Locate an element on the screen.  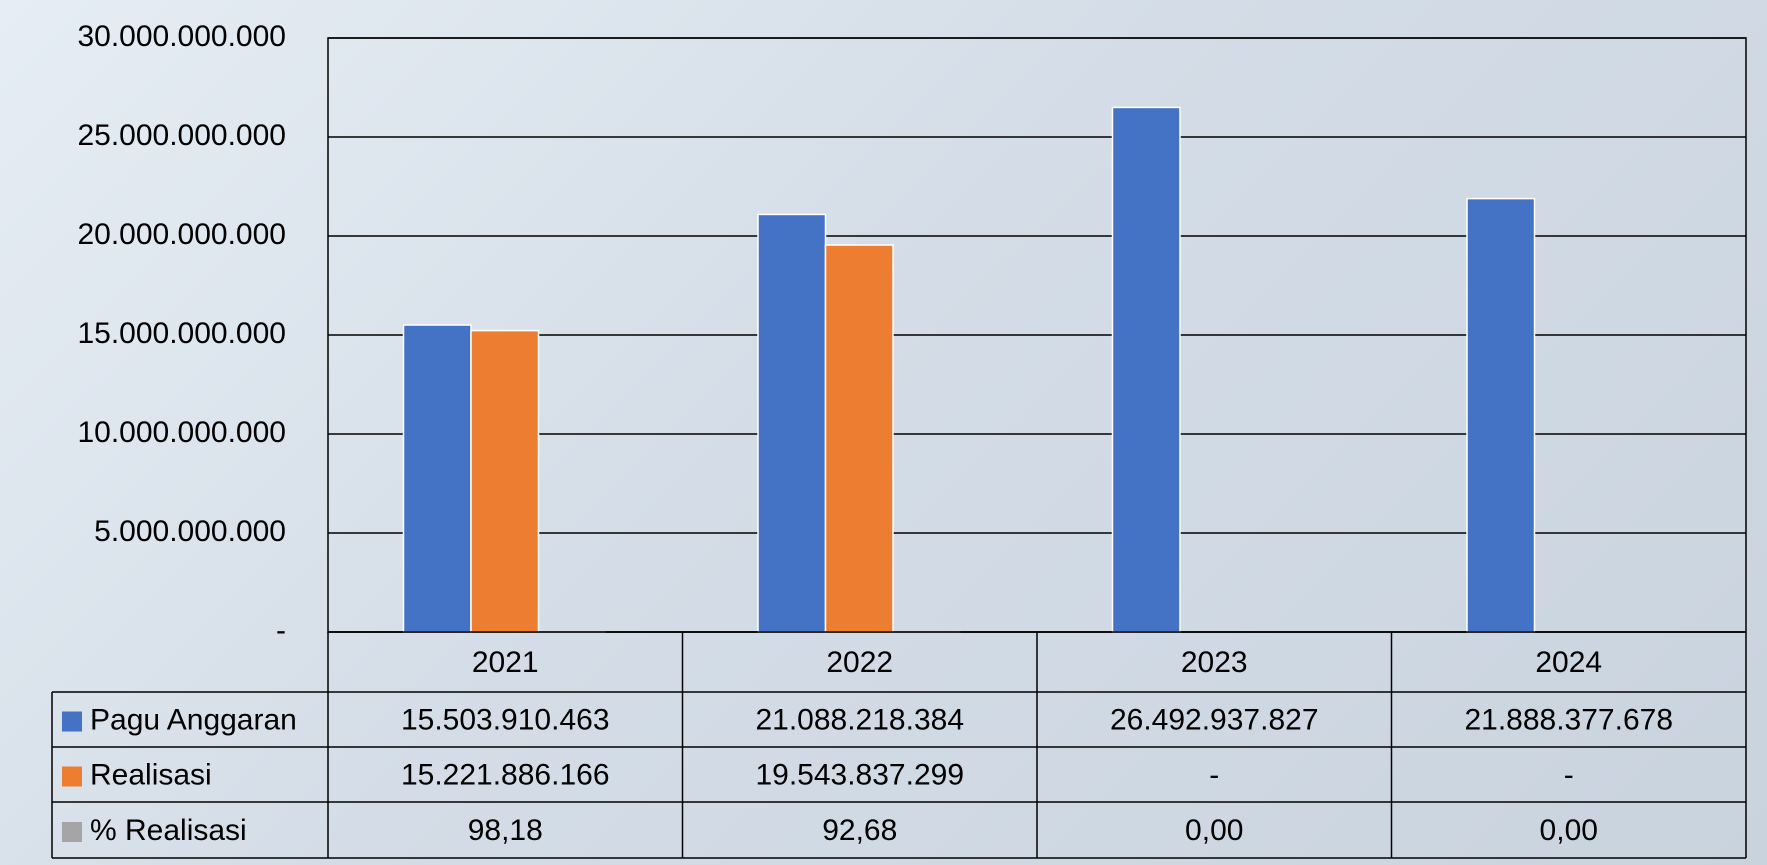
legend-label: Realisasi is located at coordinates (151, 774).